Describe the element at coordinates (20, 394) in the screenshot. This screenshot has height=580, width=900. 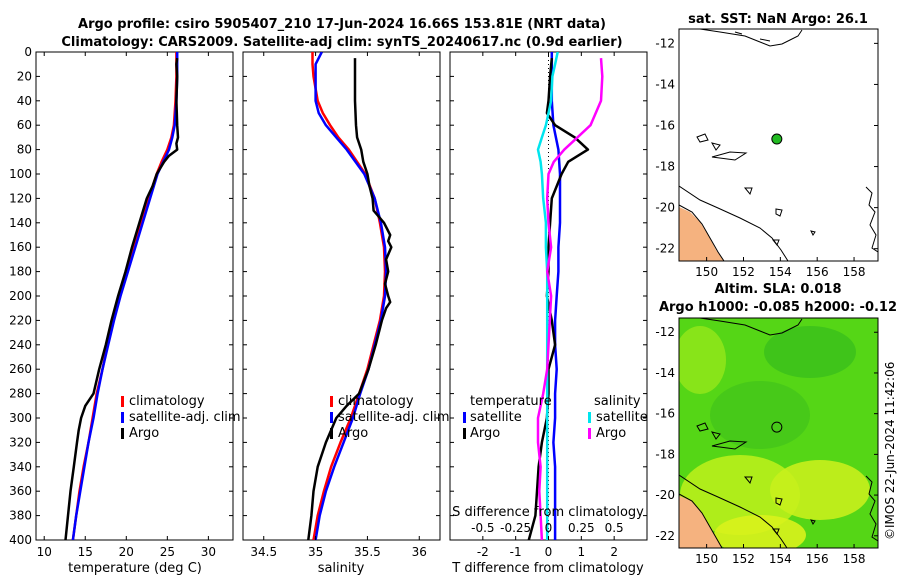
I see `depth-tick-label: 280` at that location.